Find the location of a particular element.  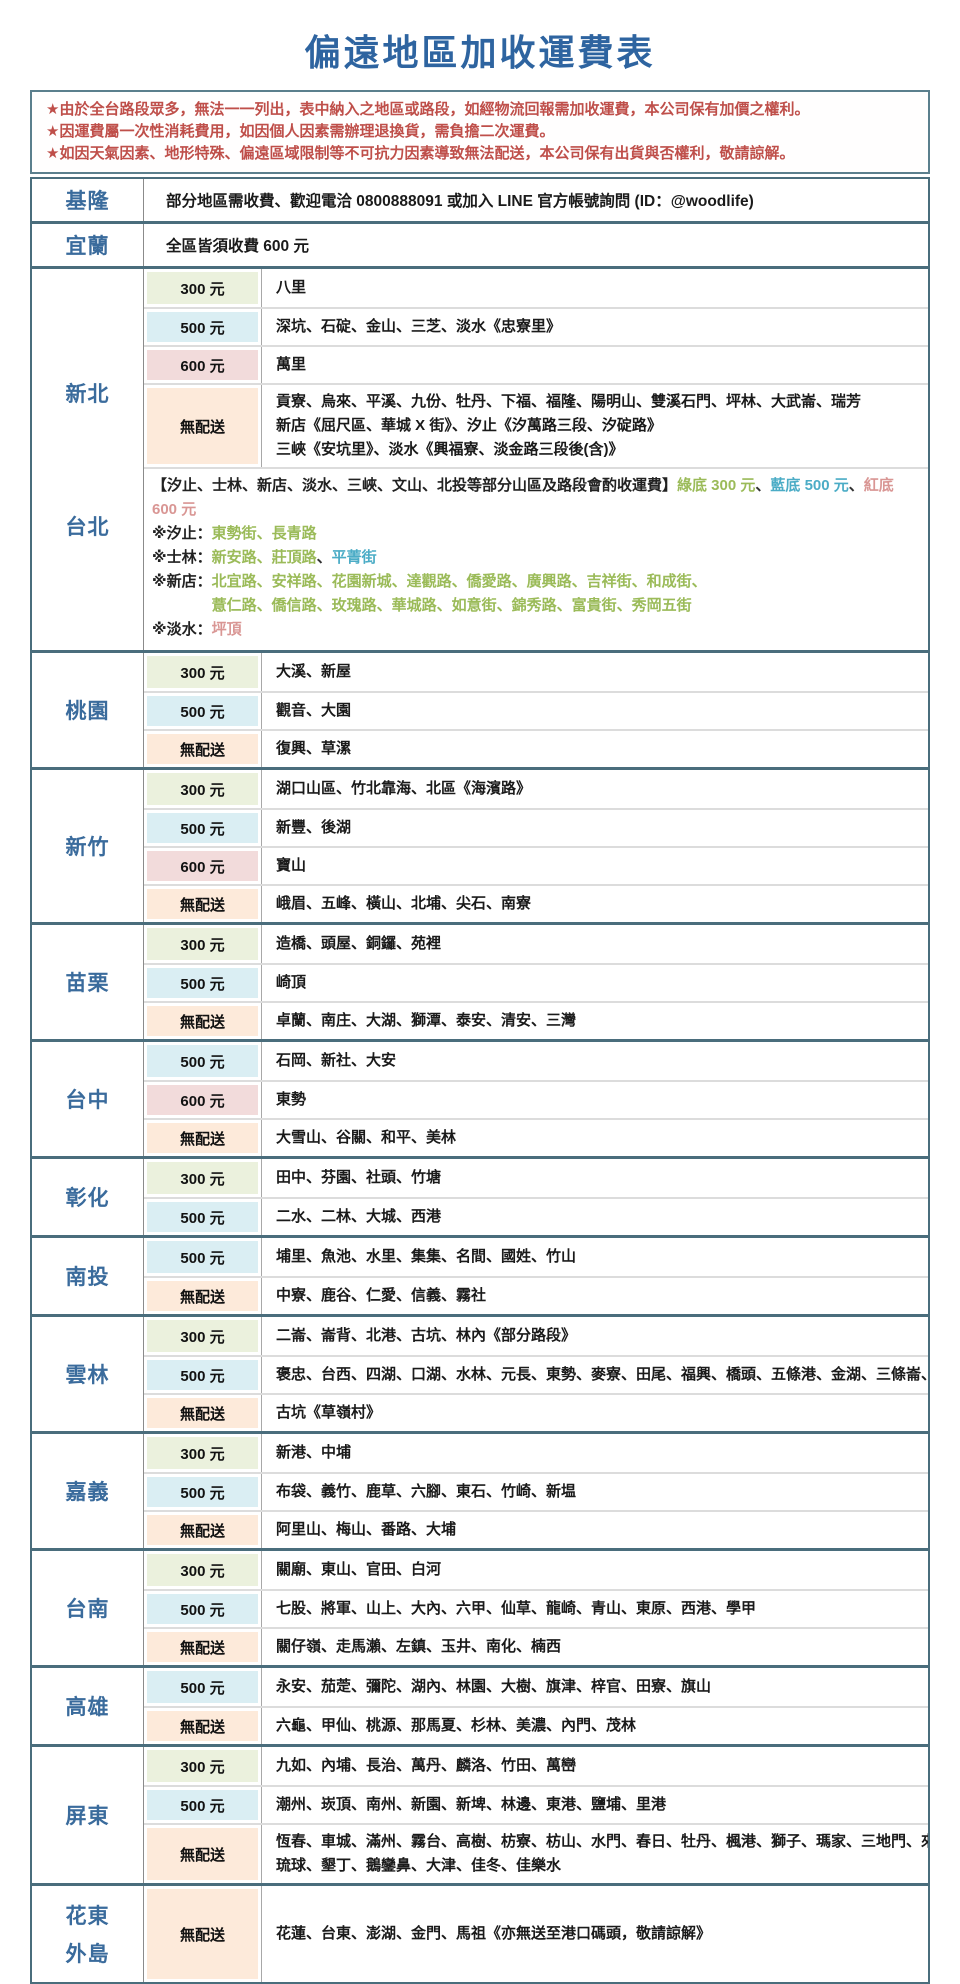

region-label-line: 桃園 is located at coordinates (87, 711).